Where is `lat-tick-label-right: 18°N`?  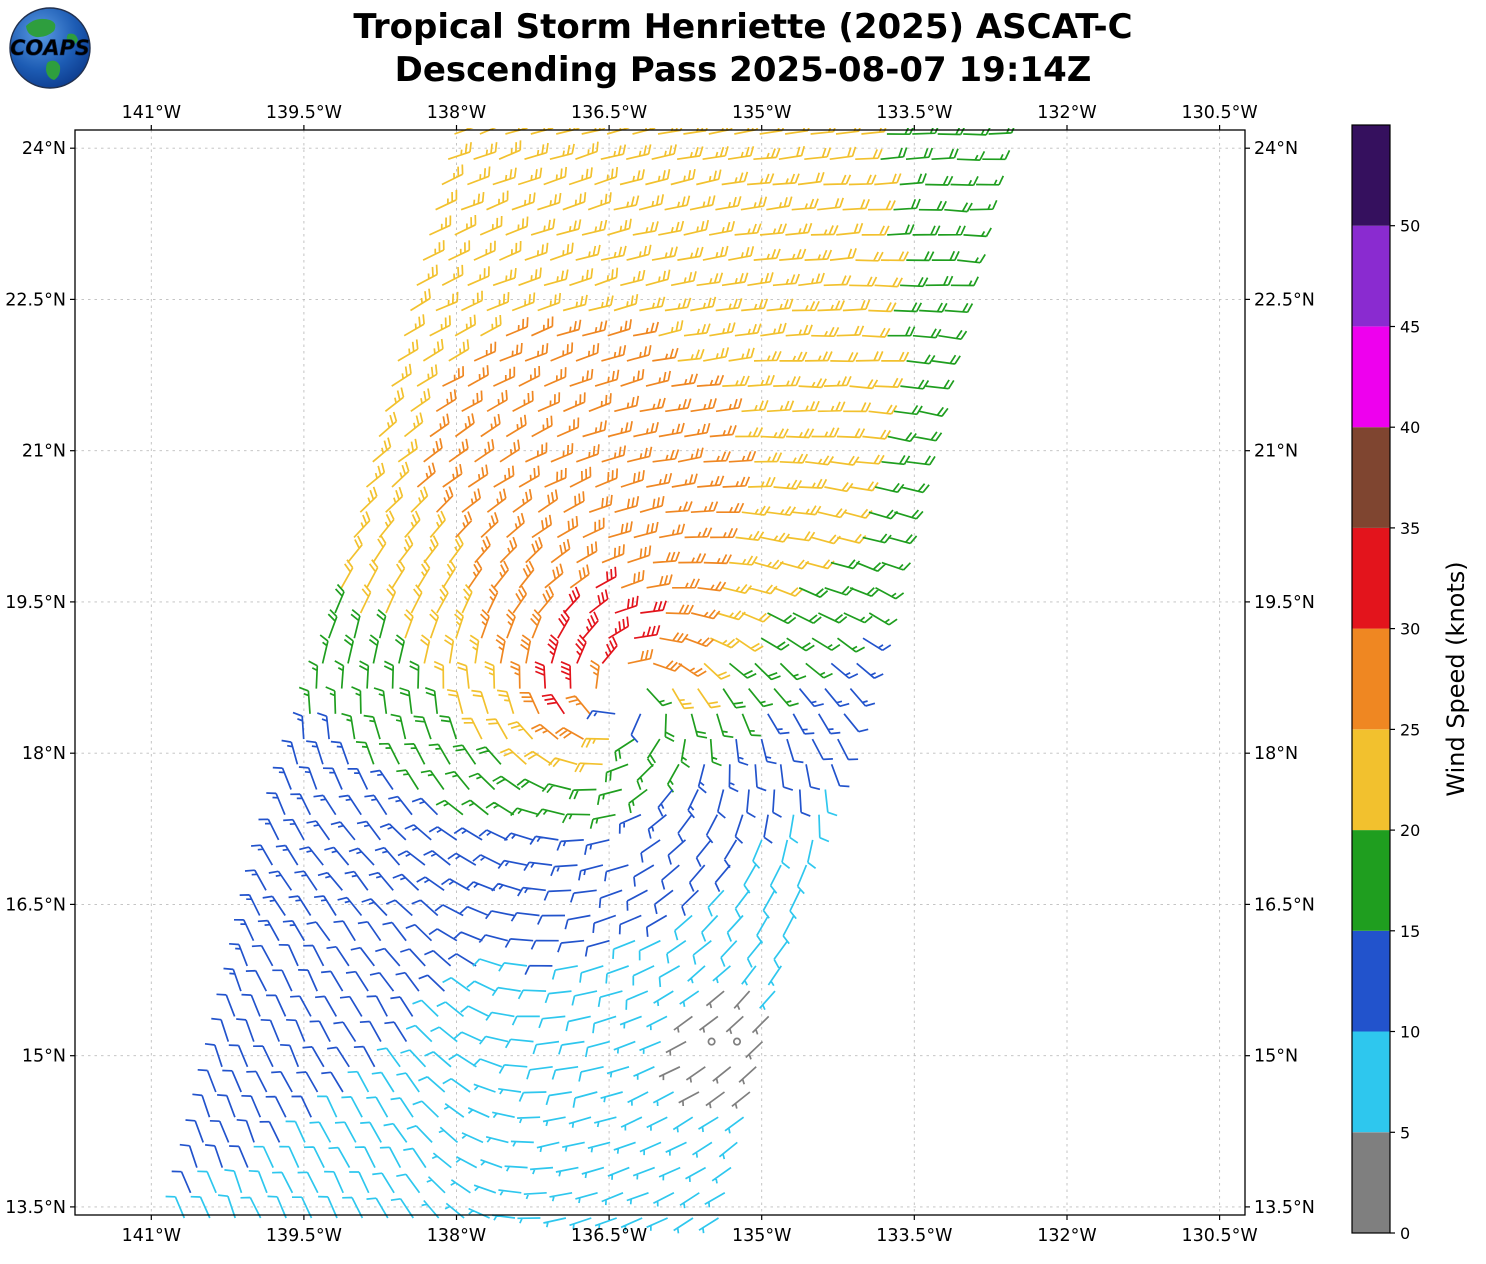
lat-tick-label-right: 18°N is located at coordinates (1276, 754).